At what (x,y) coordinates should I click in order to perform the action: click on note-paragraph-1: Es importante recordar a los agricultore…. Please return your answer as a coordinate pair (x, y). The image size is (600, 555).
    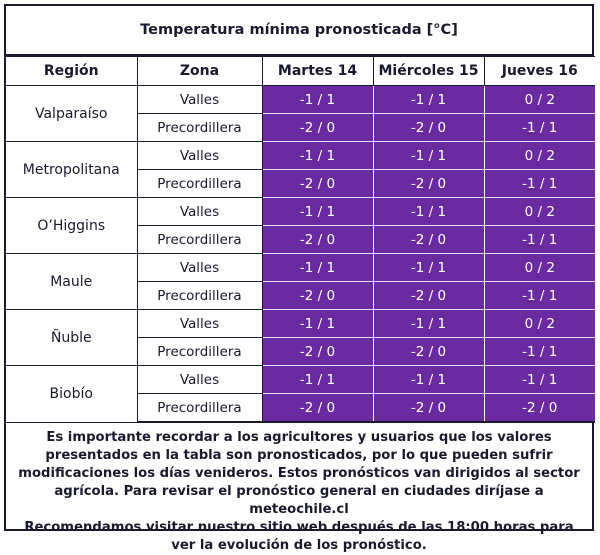
    Looking at the image, I should click on (299, 473).